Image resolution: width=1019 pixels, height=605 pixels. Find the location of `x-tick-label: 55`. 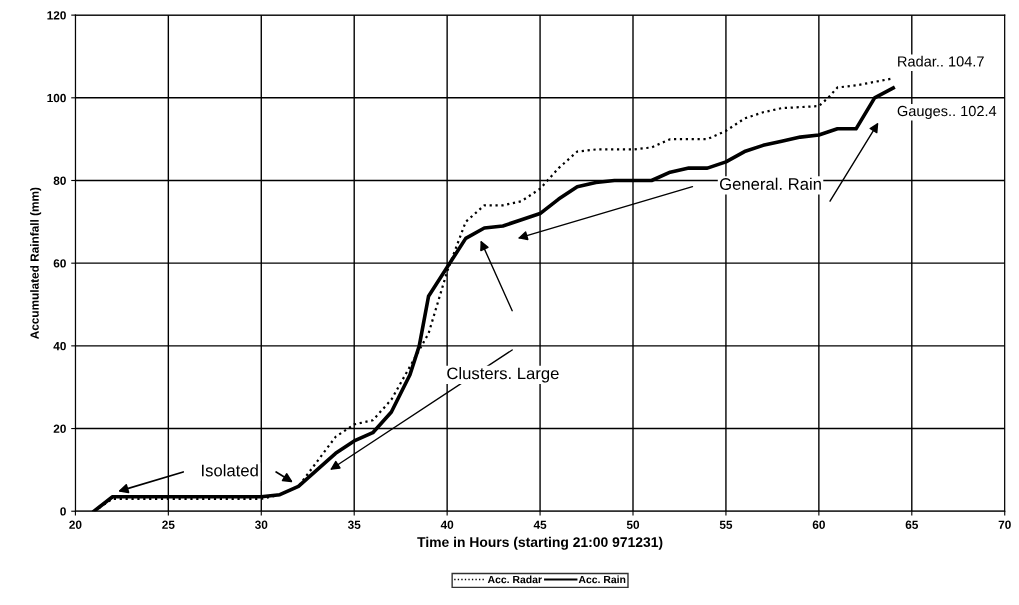

x-tick-label: 55 is located at coordinates (726, 524).